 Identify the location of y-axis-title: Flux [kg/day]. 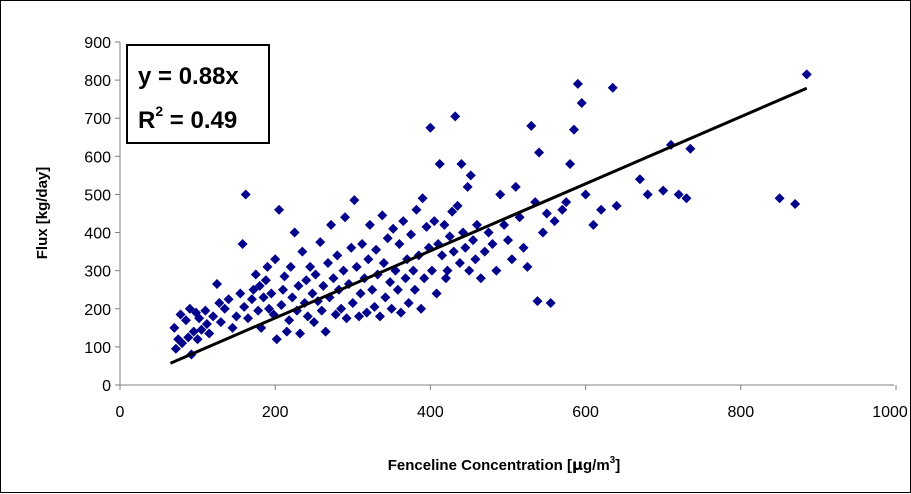
(42, 213).